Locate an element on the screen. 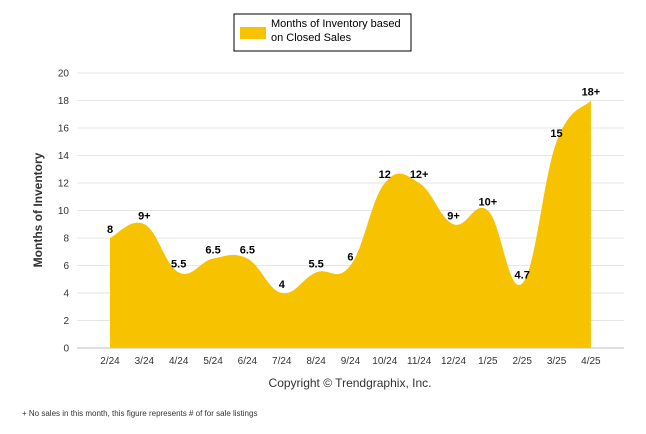 The width and height of the screenshot is (646, 434). data-label: 18+ is located at coordinates (591, 93).